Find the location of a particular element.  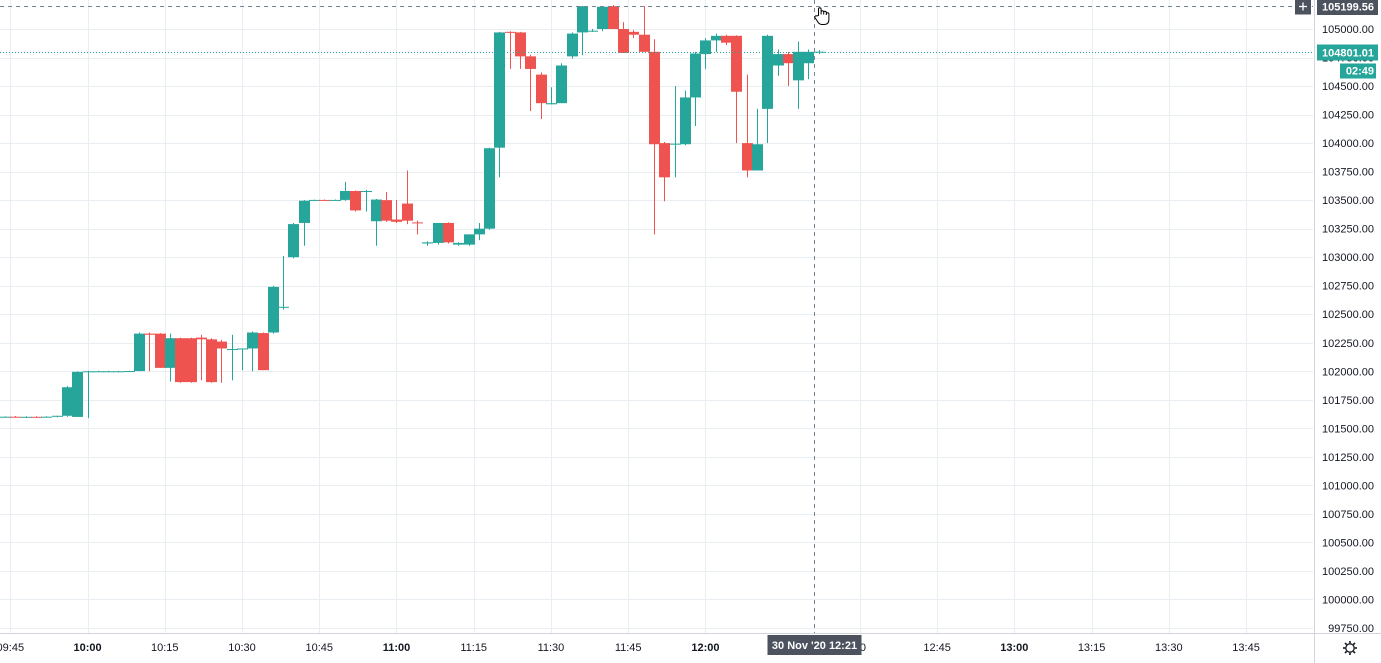

time-tick-label: 09:45 is located at coordinates (12, 648).